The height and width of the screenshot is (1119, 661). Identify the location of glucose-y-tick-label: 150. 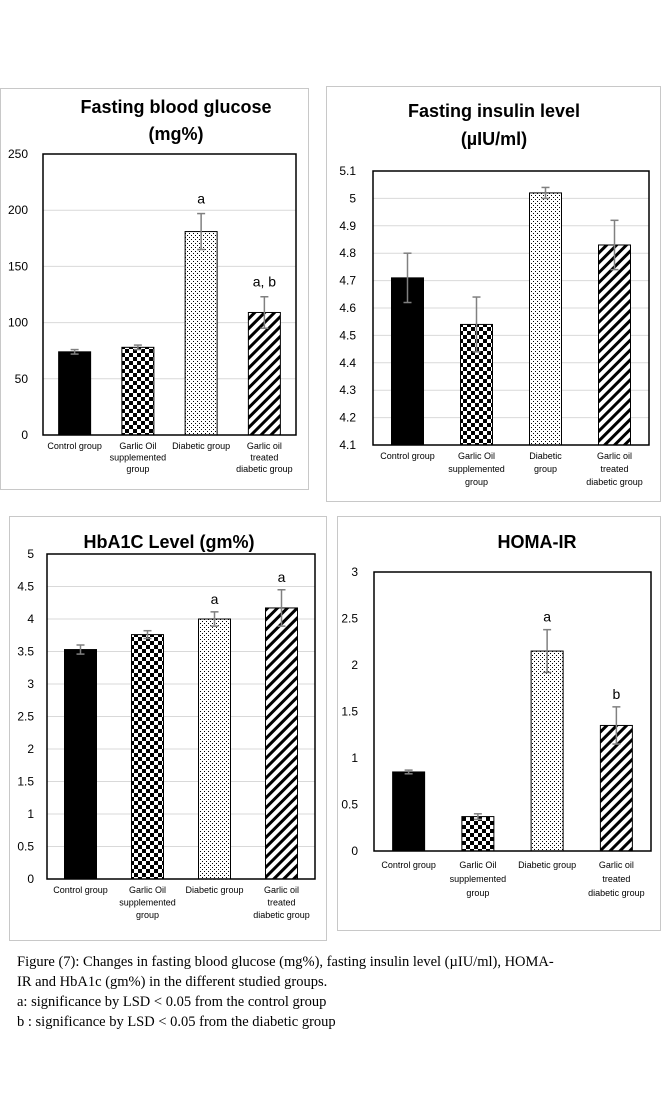
(18, 266).